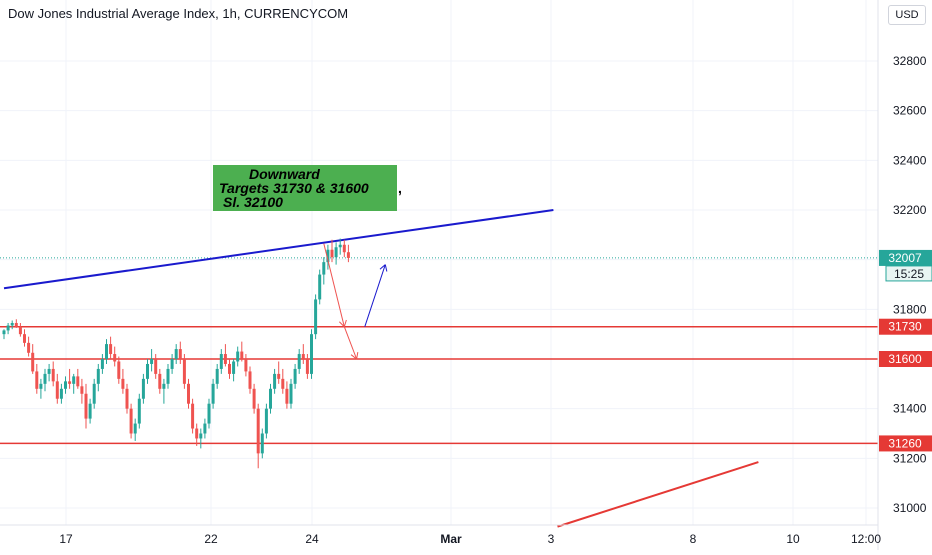  Describe the element at coordinates (910, 458) in the screenshot. I see `price-tick-label: 31200` at that location.